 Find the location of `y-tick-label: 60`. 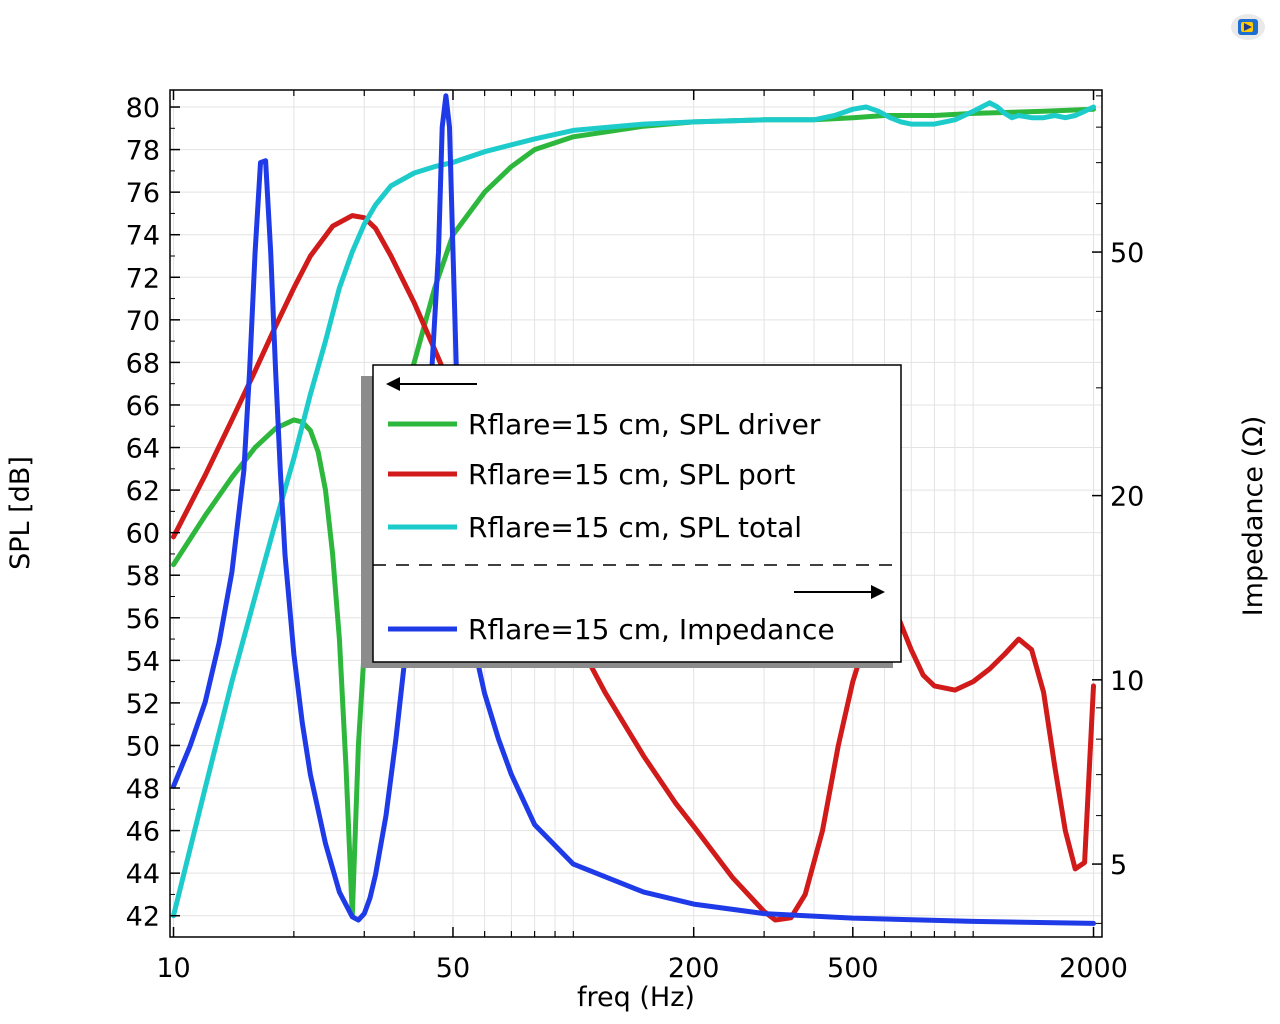

y-tick-label: 60 is located at coordinates (143, 534).